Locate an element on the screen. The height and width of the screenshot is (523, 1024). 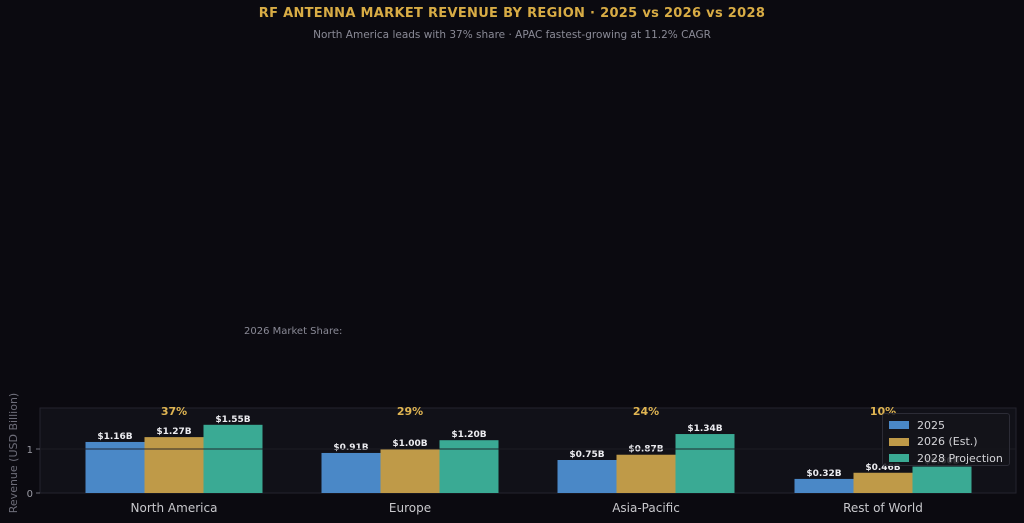
bar-value-label: $1.20B is located at coordinates (468, 435).